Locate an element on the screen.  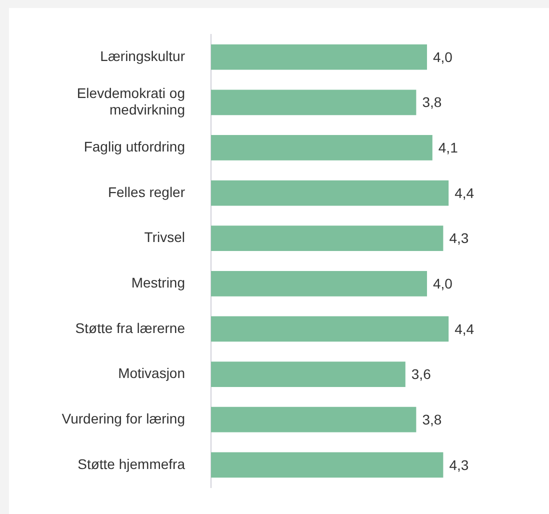
data-label: 4,1 is located at coordinates (448, 148).